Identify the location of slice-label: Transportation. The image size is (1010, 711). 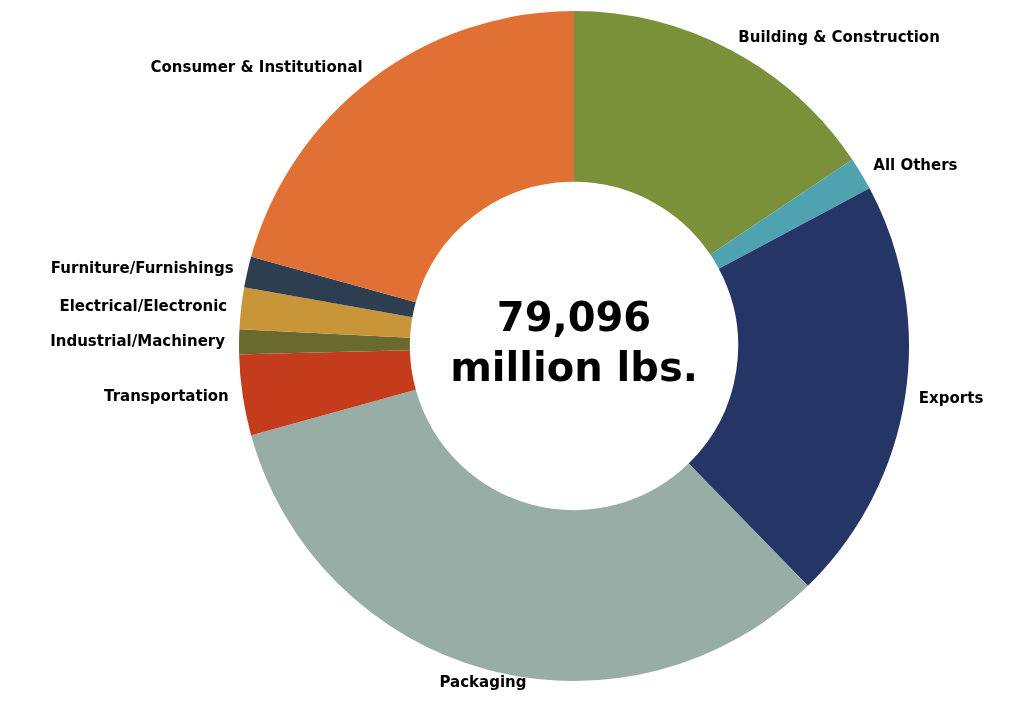
(166, 396).